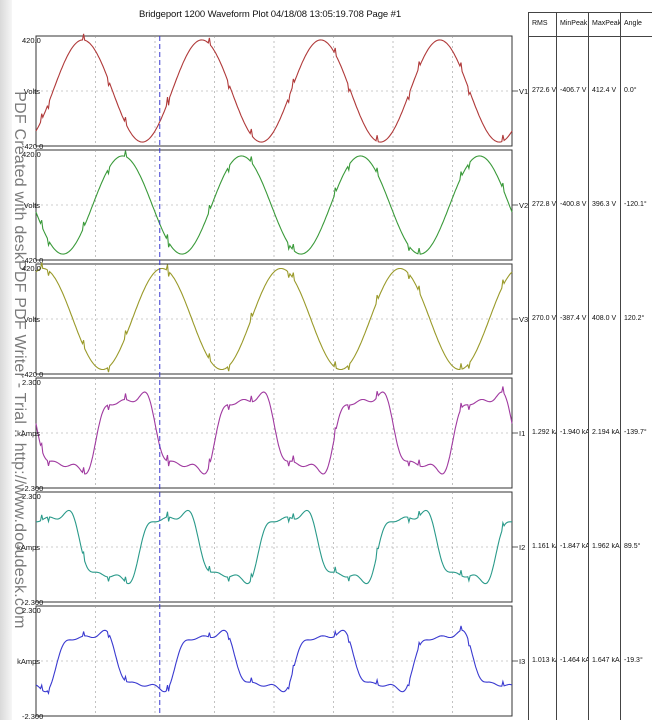 Image resolution: width=652 pixels, height=720 pixels. I want to click on table-top-border, so click(590, 12).